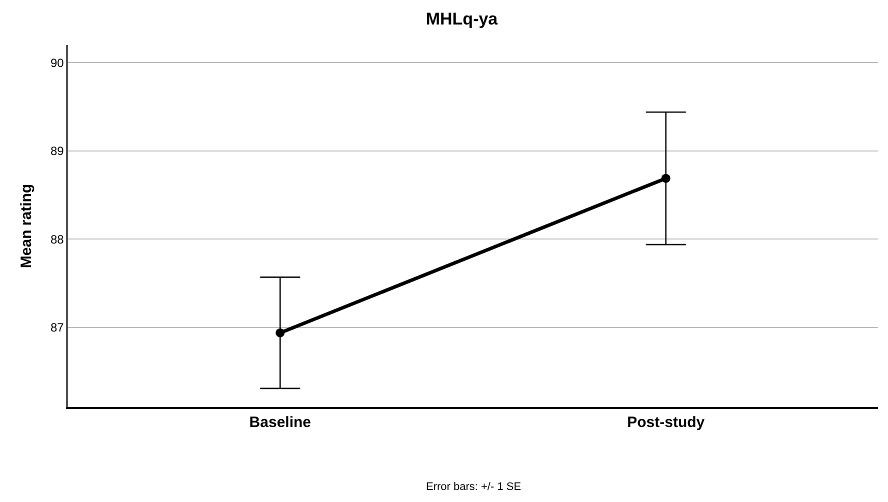  I want to click on x-tick-label: Baseline, so click(280, 422).